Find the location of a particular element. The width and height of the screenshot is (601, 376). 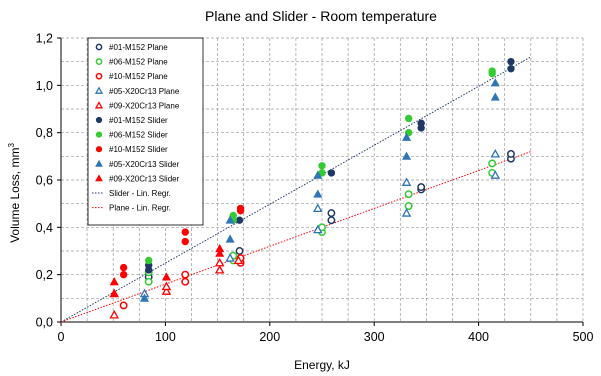

x-tick-label: 400 is located at coordinates (478, 337).